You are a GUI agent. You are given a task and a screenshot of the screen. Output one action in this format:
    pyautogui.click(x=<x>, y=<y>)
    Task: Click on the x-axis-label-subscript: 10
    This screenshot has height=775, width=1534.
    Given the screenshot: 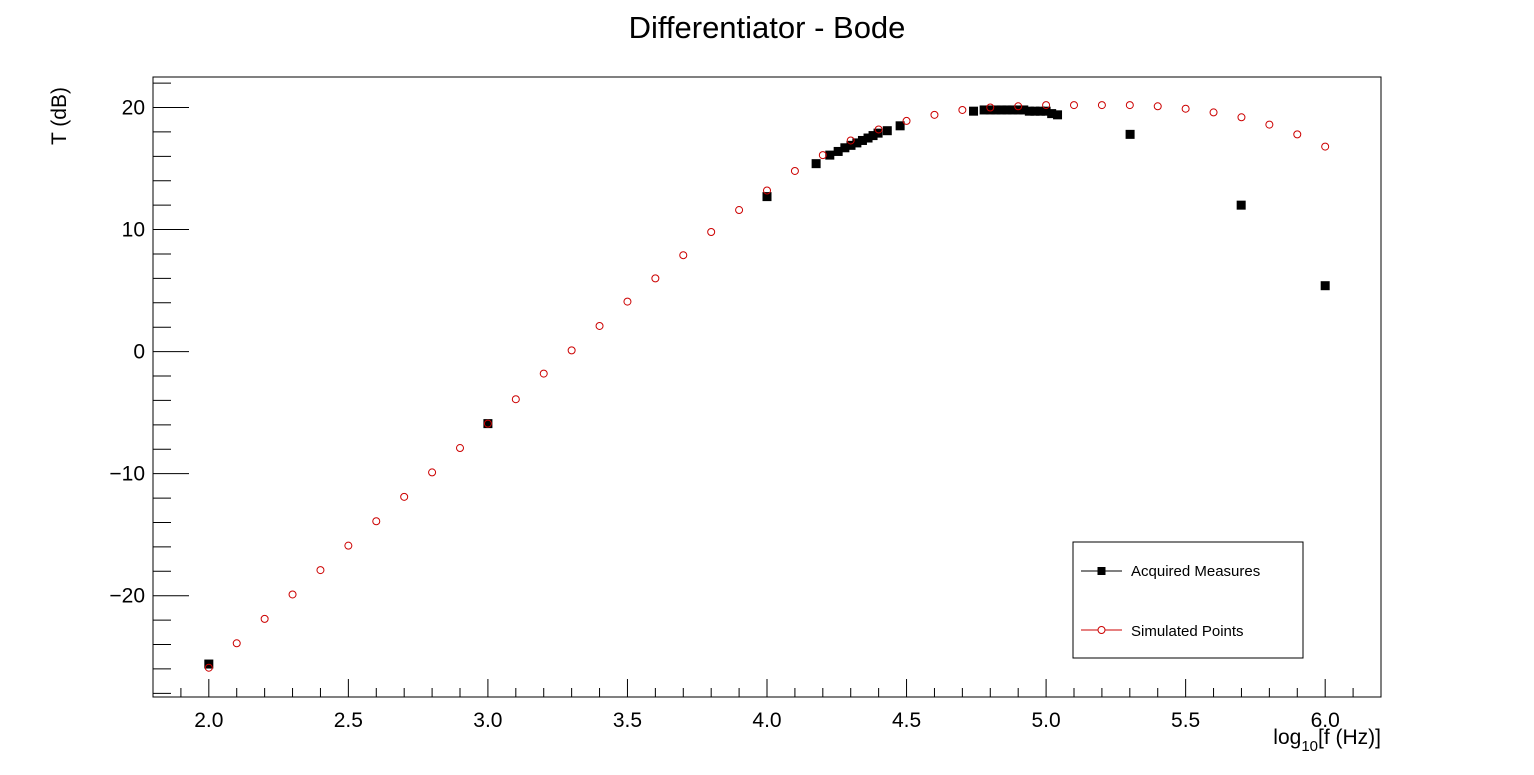 What is the action you would take?
    pyautogui.click(x=1309, y=746)
    